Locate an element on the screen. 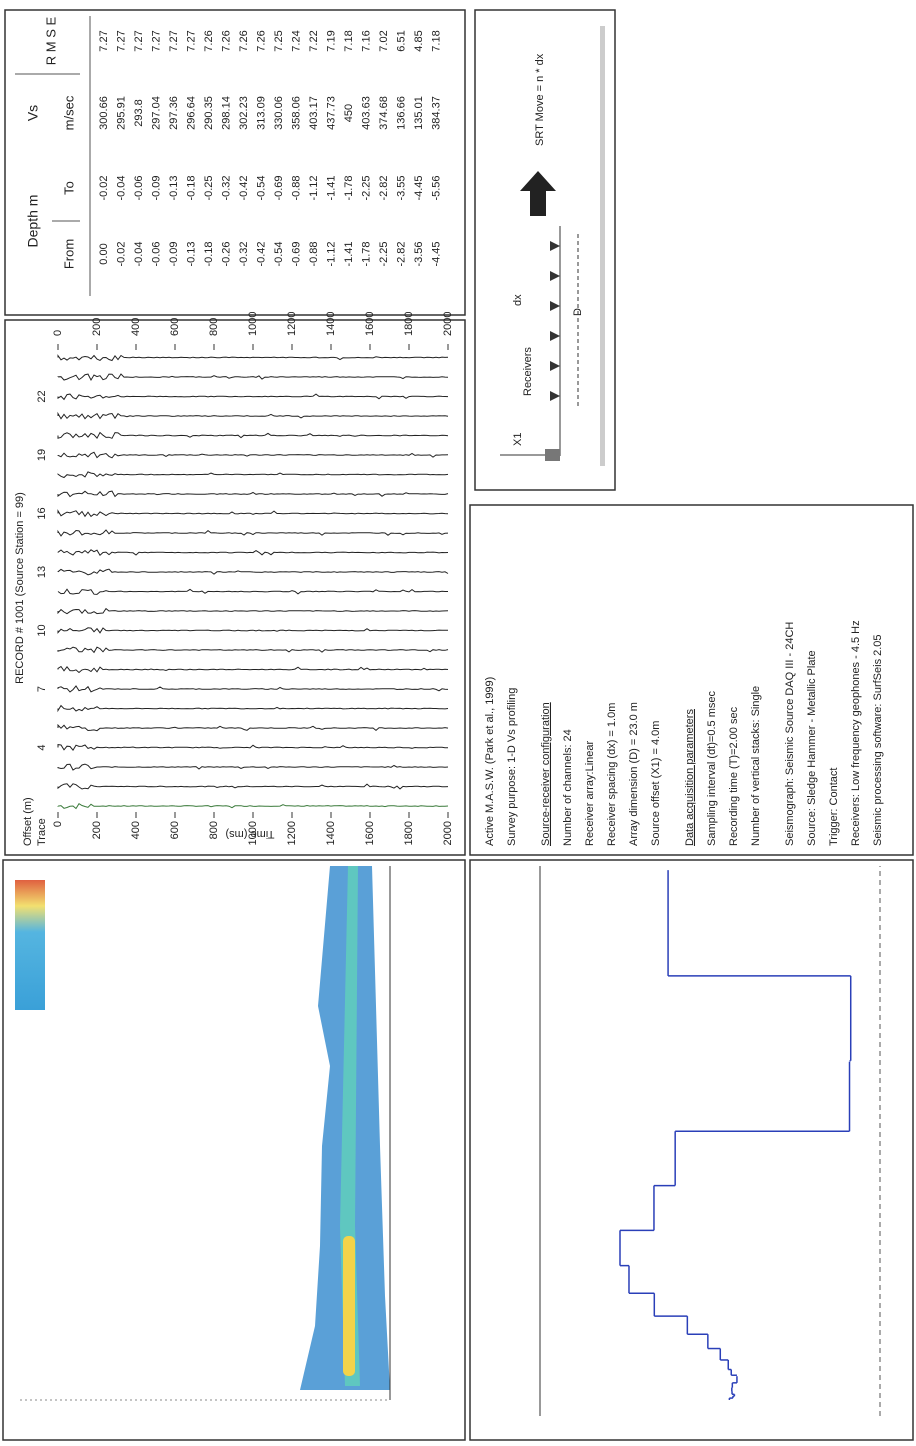  time-tick-label: 1800 is located at coordinates (409, 324).